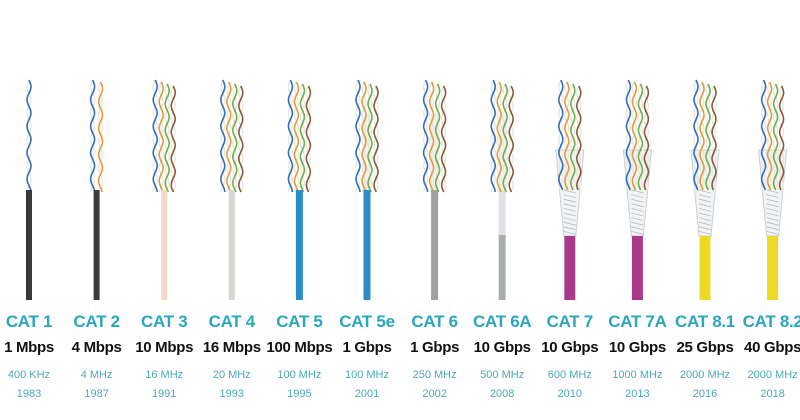 The image size is (800, 420). Describe the element at coordinates (299, 347) in the screenshot. I see `cable-speed: 100 Mbps` at that location.